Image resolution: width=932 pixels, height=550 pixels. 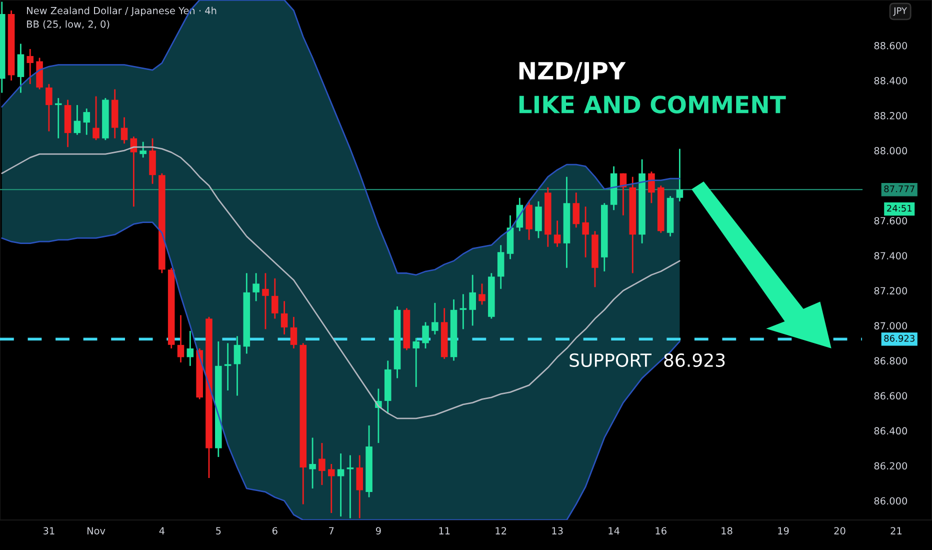 I want to click on y-tick-label: 86.000, so click(x=891, y=501).